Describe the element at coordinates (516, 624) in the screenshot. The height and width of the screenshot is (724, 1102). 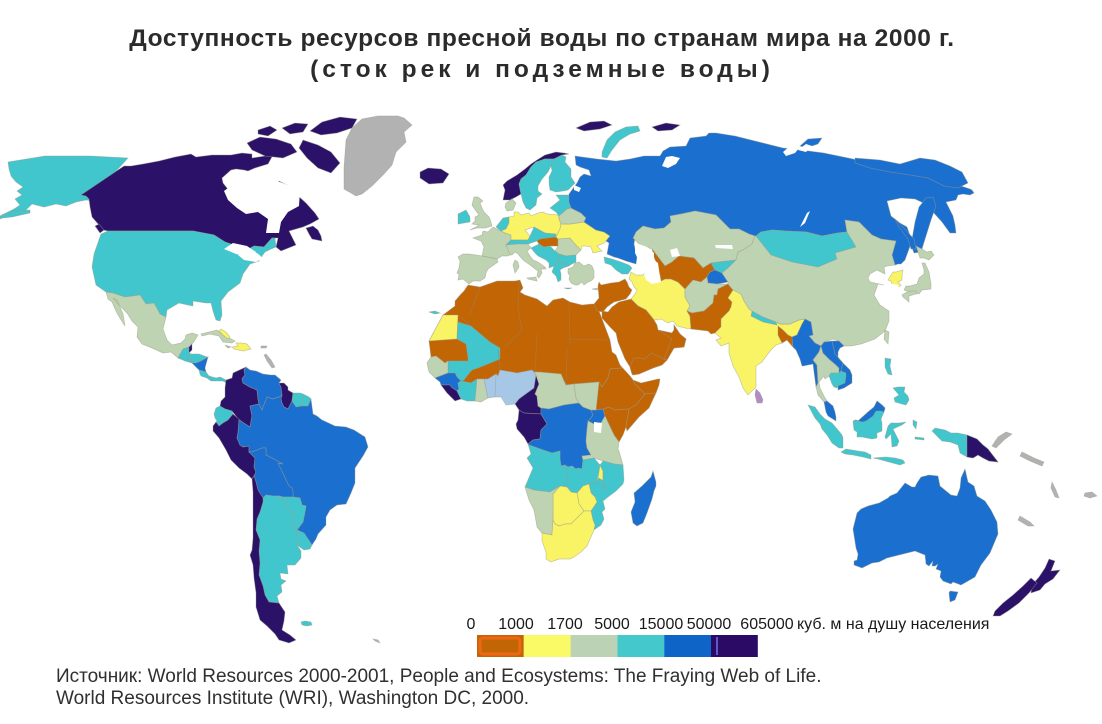
I see `svg-text: 1000` at that location.